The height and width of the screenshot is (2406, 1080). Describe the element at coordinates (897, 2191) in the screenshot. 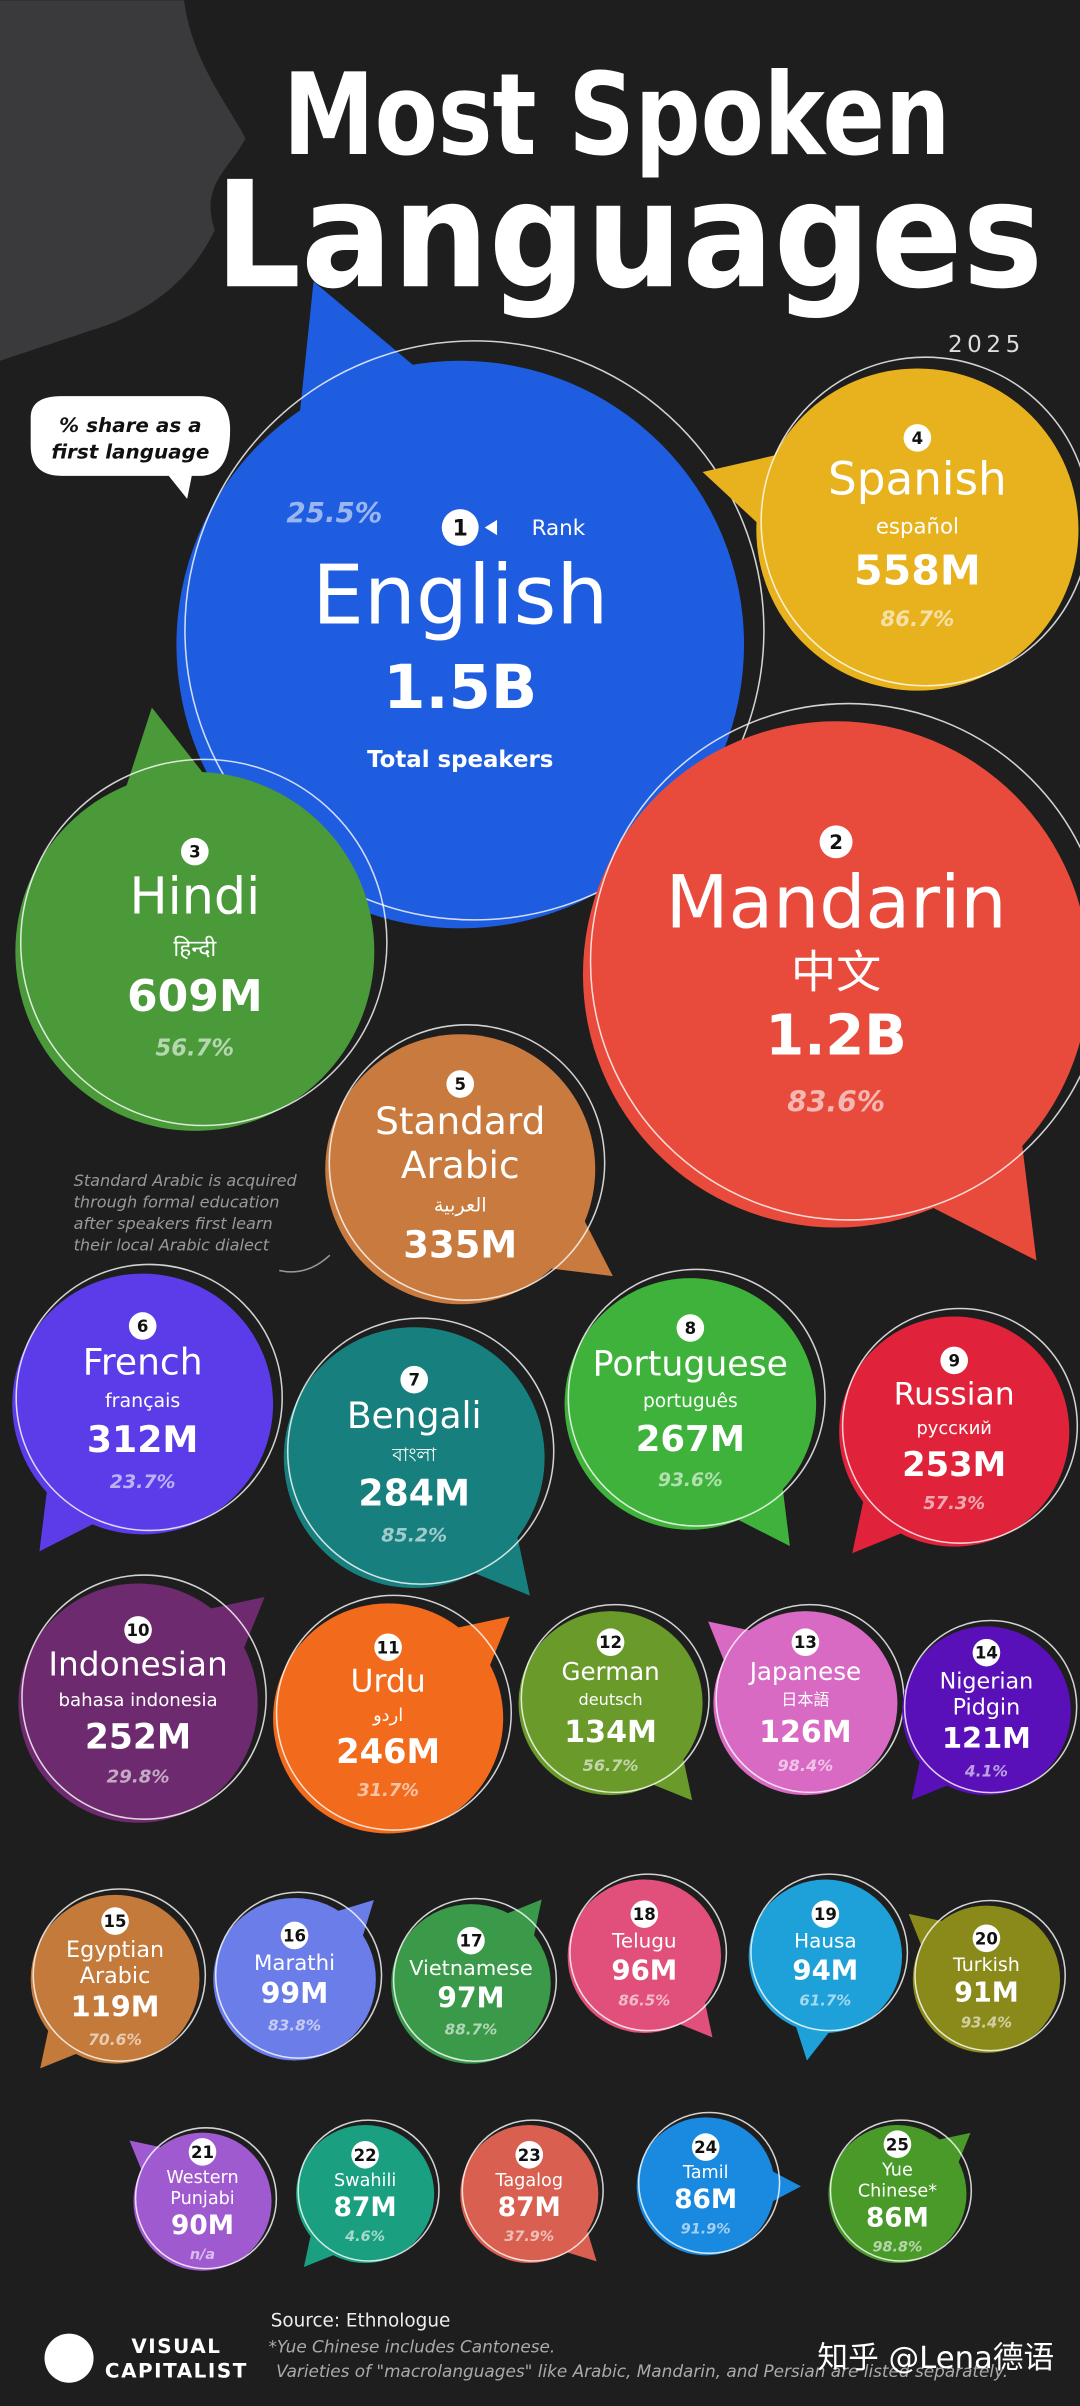

I see `language-name: Chinese*` at that location.